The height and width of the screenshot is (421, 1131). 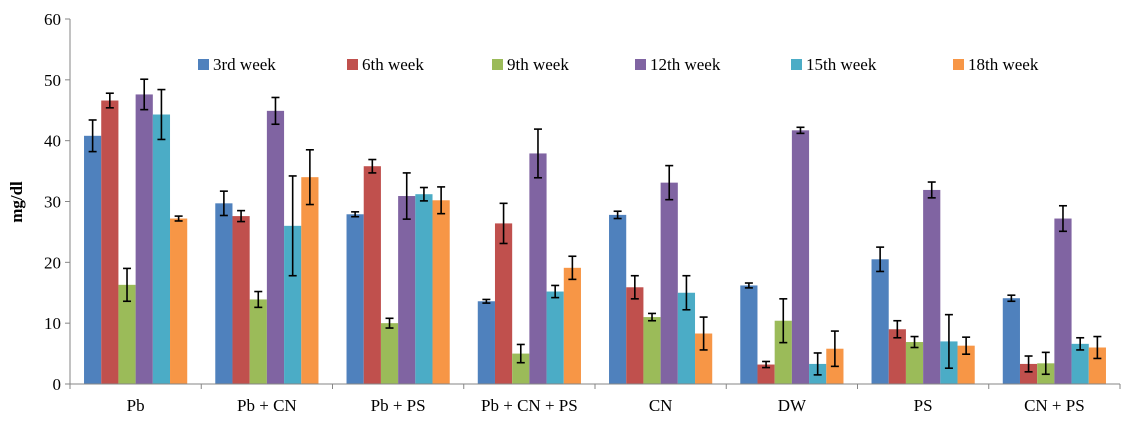 What do you see at coordinates (52, 80) in the screenshot?
I see `y-tick-label: 50` at bounding box center [52, 80].